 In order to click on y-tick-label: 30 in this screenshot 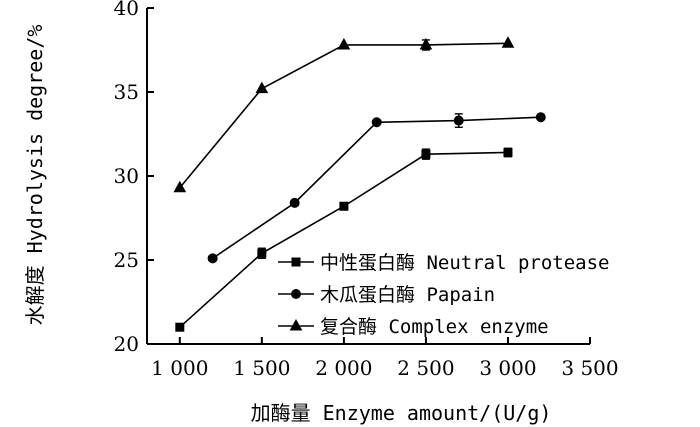, I will do `click(126, 176)`.